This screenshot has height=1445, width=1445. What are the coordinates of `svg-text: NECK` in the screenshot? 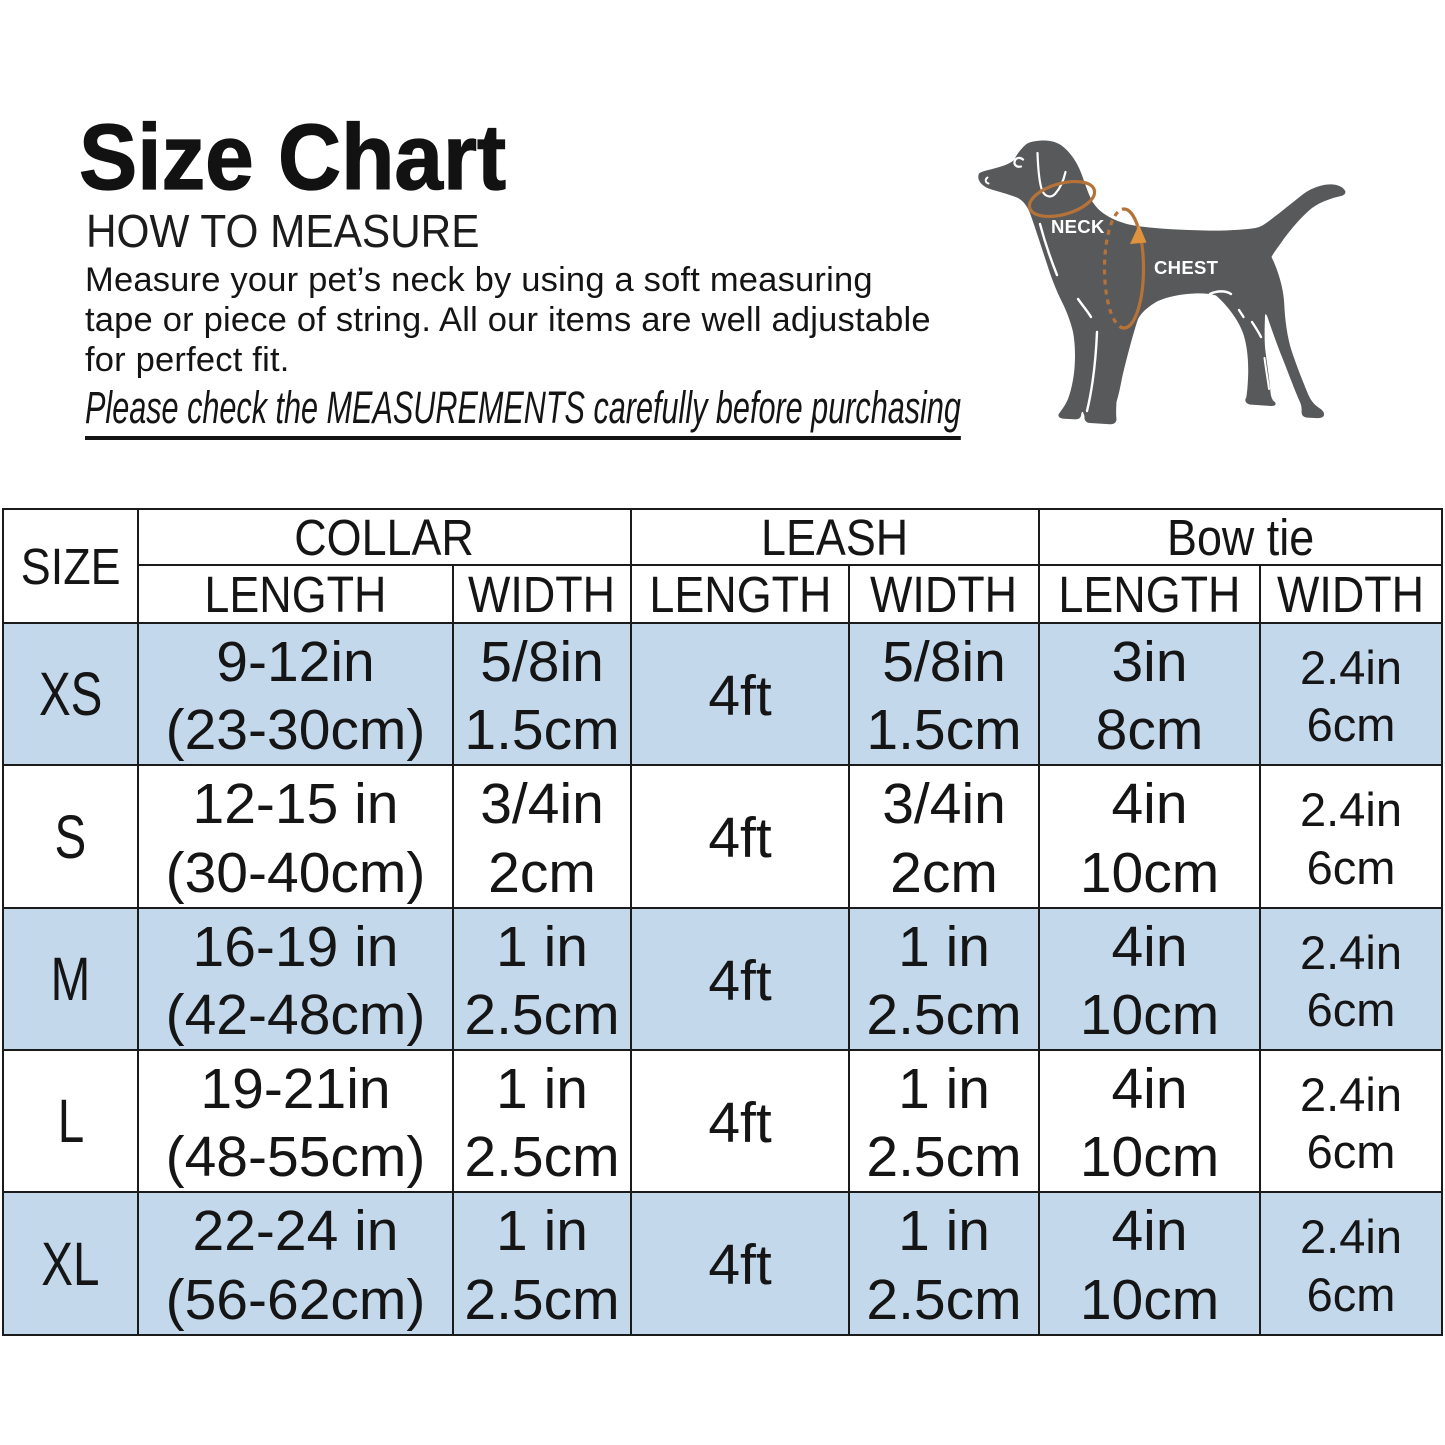 It's located at (1078, 226).